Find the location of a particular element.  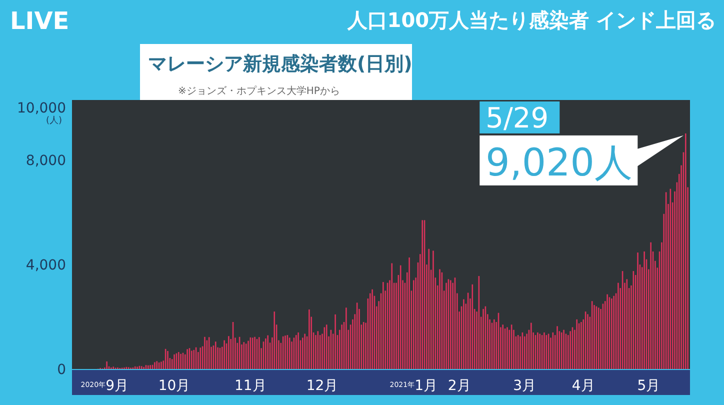

x-tick-label: 11月 is located at coordinates (250, 386).